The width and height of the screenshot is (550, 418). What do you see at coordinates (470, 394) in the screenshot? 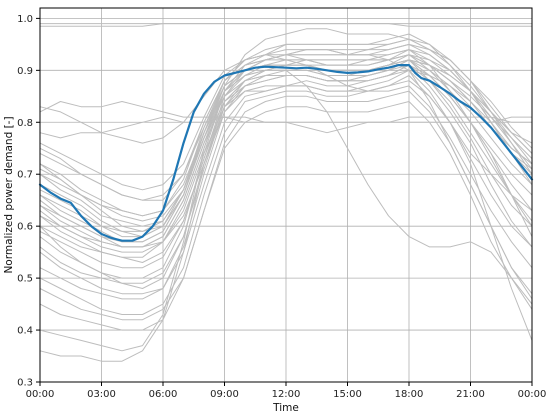
I see `x-tick-label: 21:00` at bounding box center [470, 394].